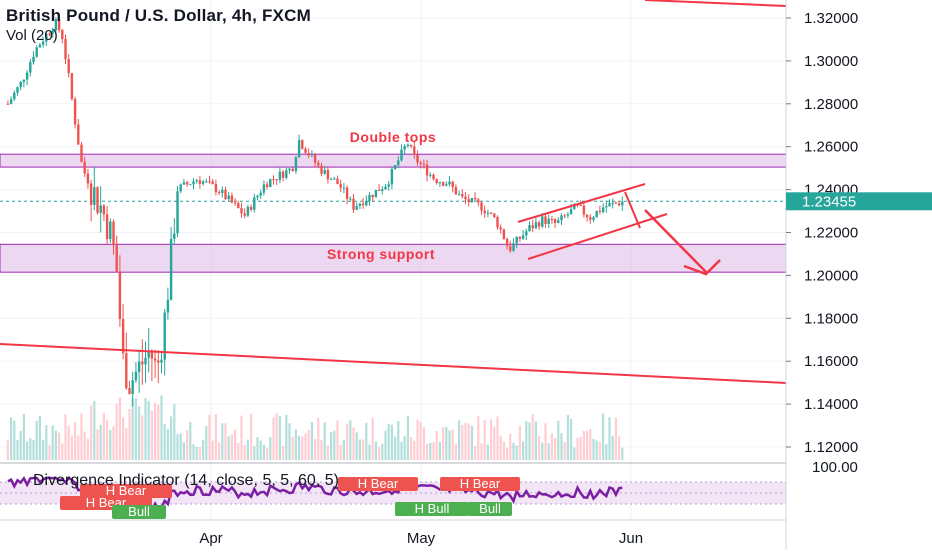  What do you see at coordinates (829, 201) in the screenshot?
I see `current-price-value: 1.23455` at bounding box center [829, 201].